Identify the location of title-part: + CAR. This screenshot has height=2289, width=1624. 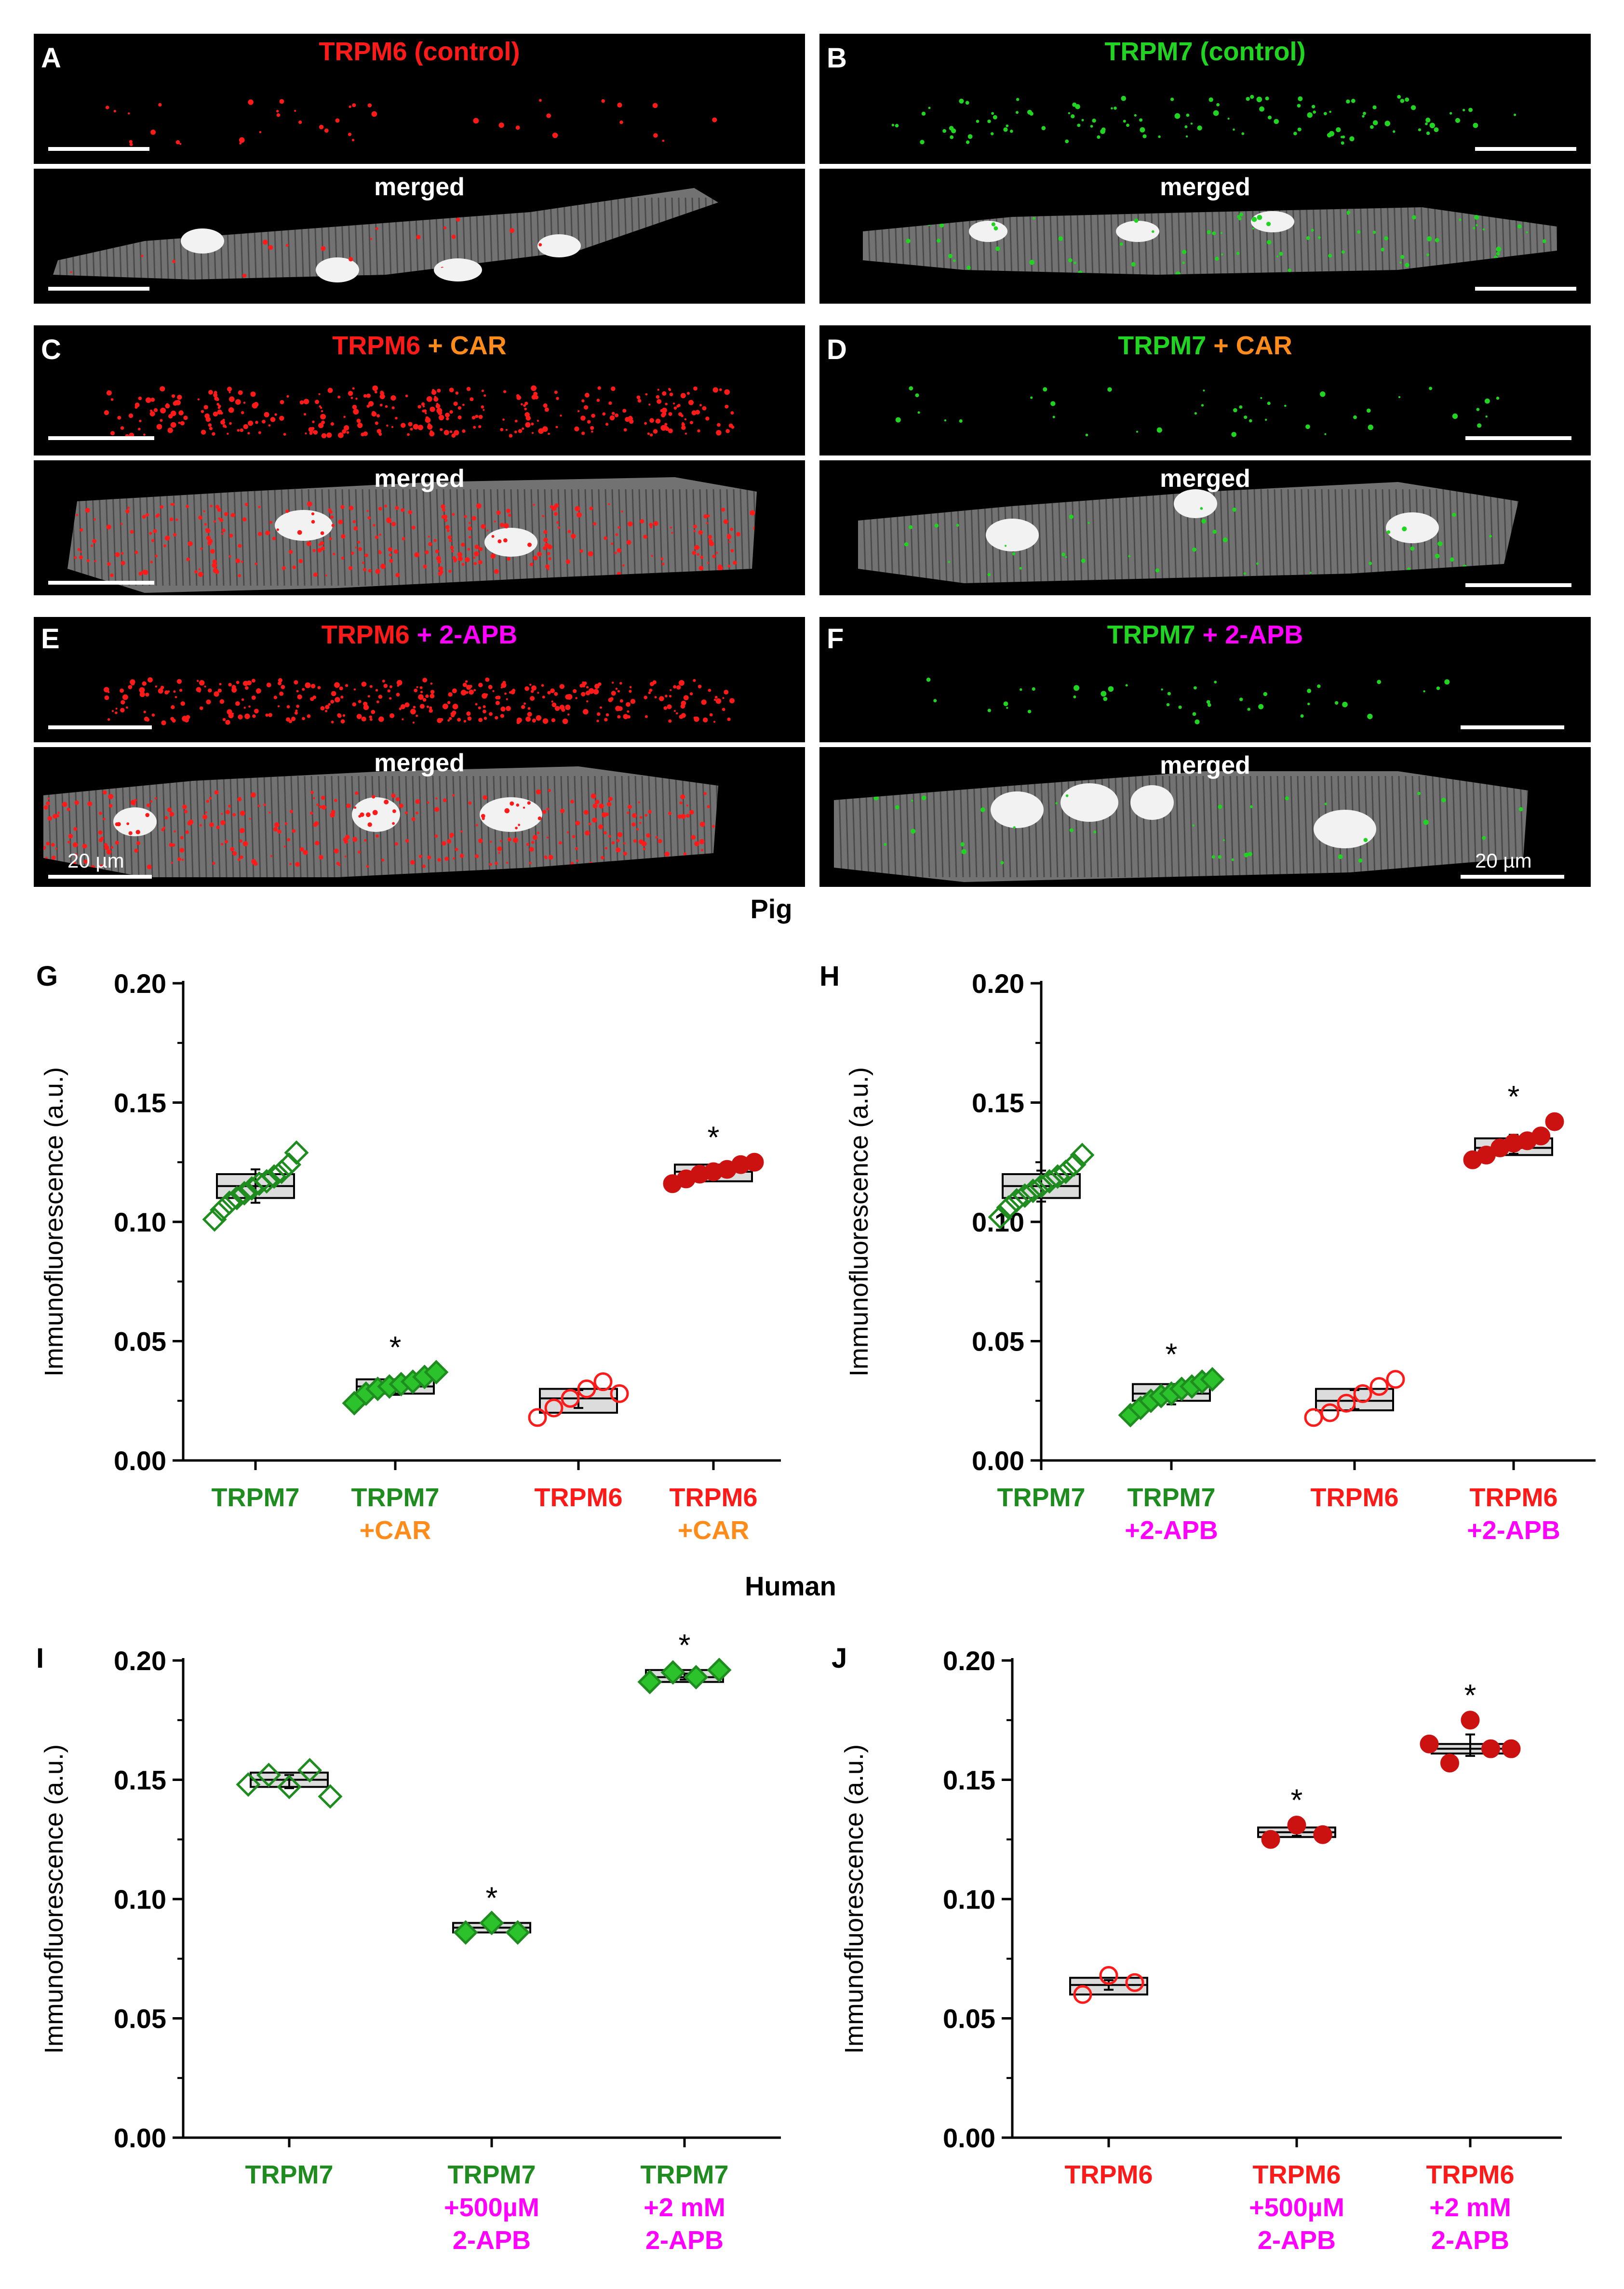
(463, 345).